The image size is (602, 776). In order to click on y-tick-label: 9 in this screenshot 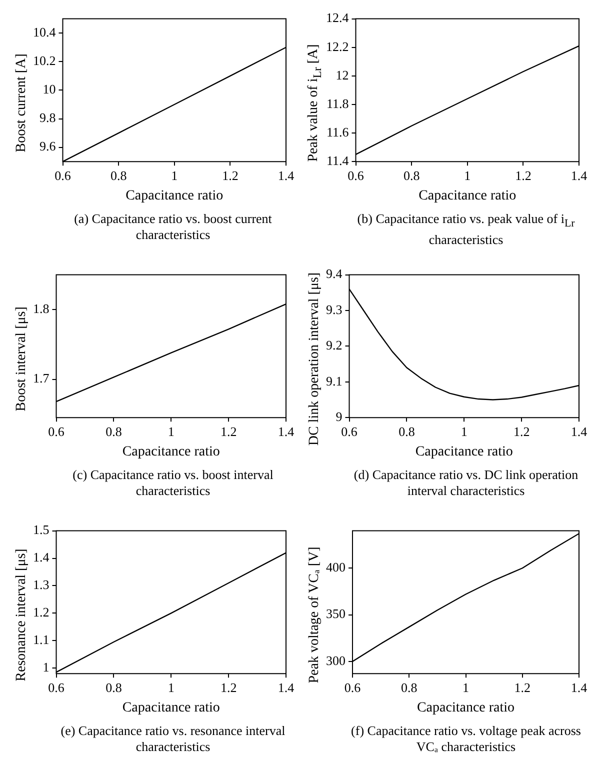, I will do `click(339, 416)`.